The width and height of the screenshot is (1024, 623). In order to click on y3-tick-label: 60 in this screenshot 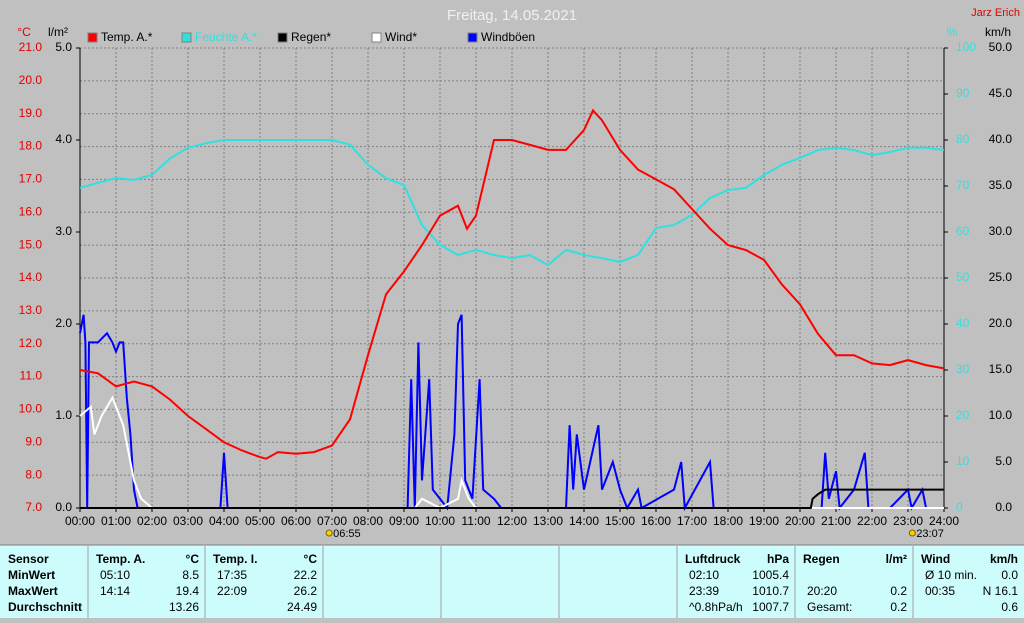, I will do `click(963, 231)`.